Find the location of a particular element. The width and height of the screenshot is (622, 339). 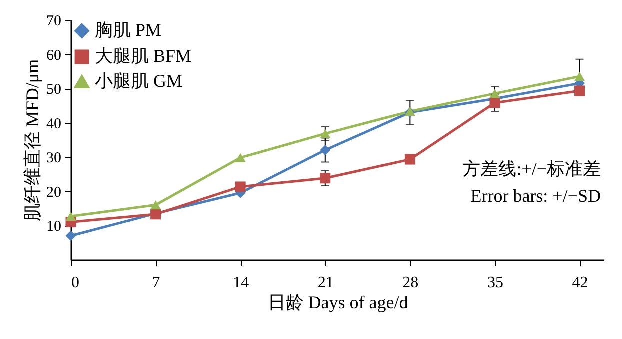

legend-label: 小腿肌 GM is located at coordinates (139, 81).